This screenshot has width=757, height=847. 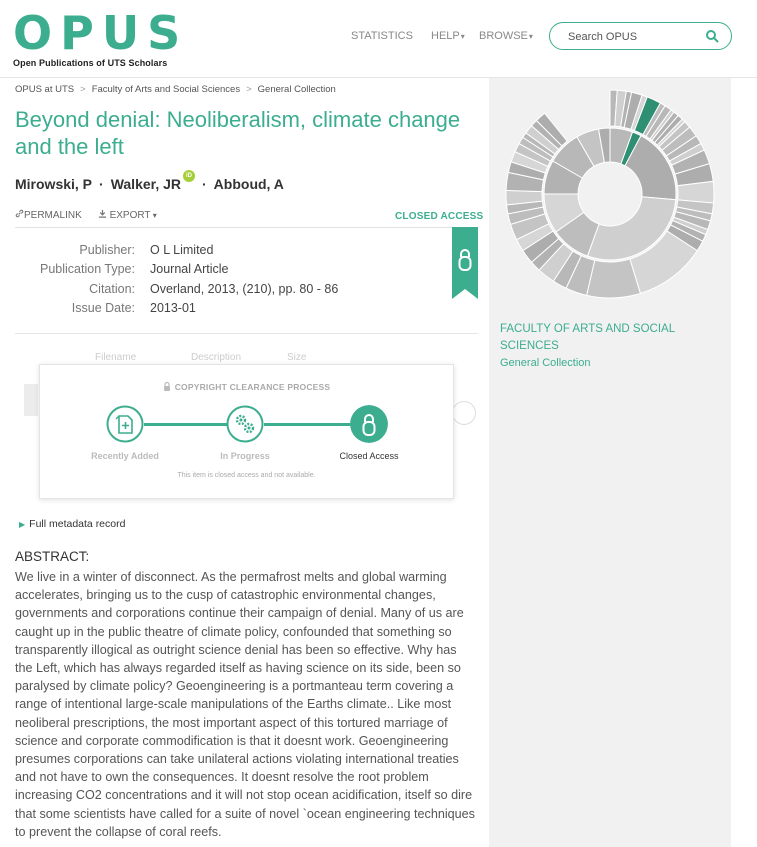 I want to click on export-dropdown: EXPORT ▾, so click(x=127, y=215).